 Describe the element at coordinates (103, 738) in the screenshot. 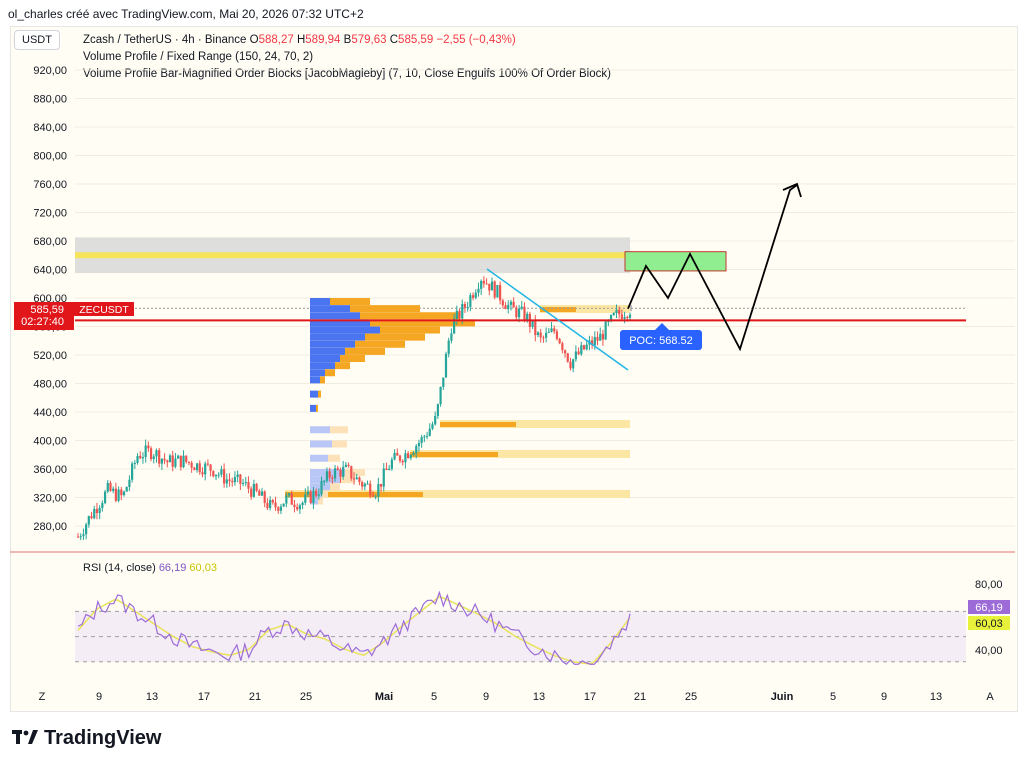

I see `tradingview-brand: TradingView` at that location.